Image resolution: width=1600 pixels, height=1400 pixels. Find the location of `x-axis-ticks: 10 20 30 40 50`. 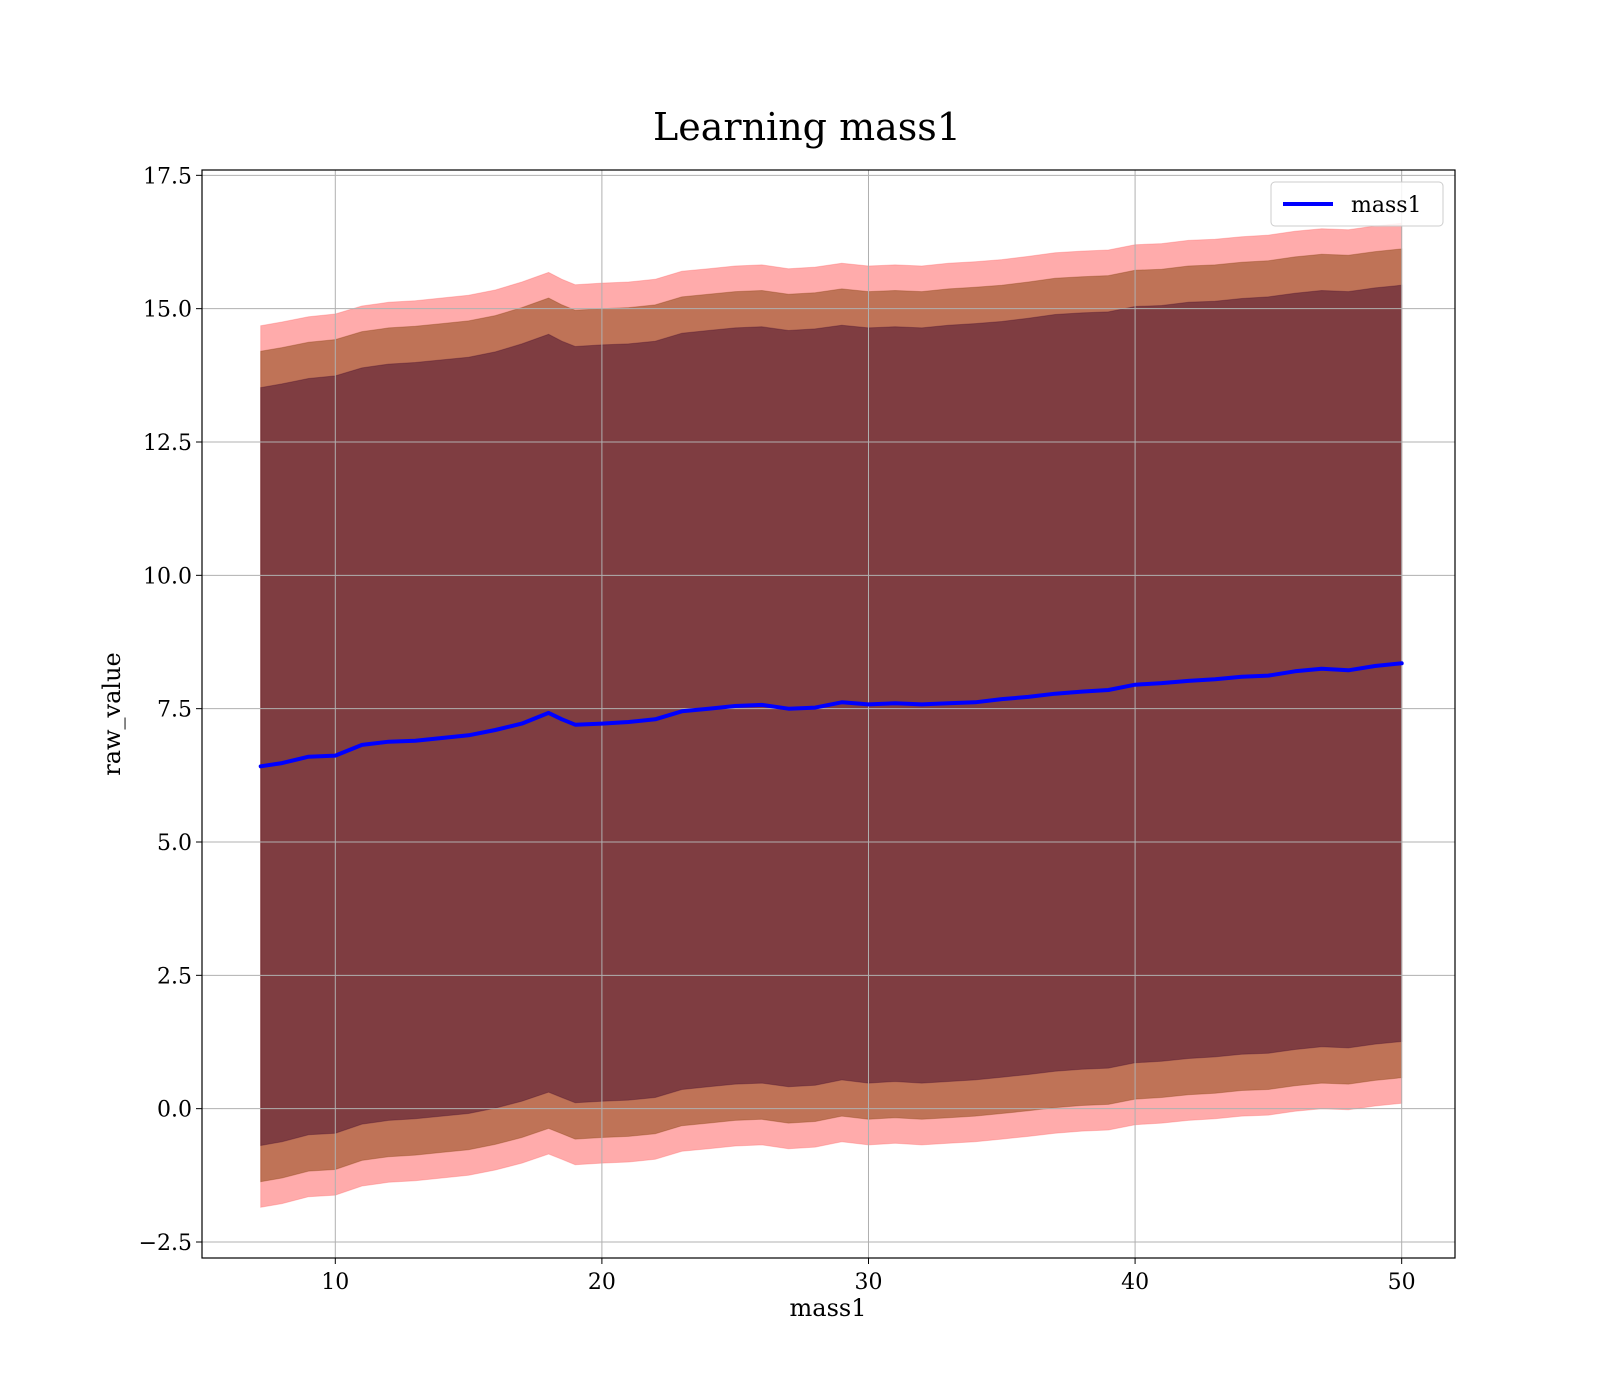

x-axis-ticks: 10 20 30 40 50 is located at coordinates (868, 1276).